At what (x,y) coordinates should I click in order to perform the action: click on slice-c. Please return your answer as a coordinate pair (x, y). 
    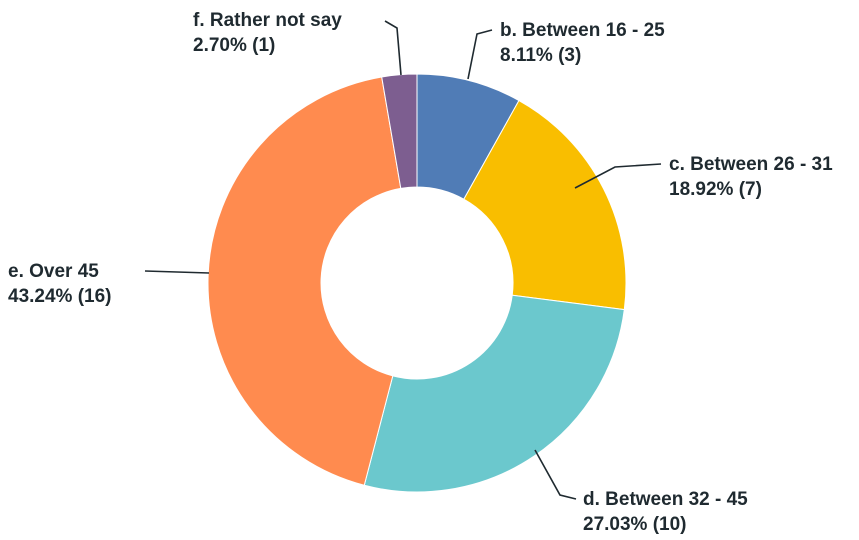
    Looking at the image, I should click on (545, 205).